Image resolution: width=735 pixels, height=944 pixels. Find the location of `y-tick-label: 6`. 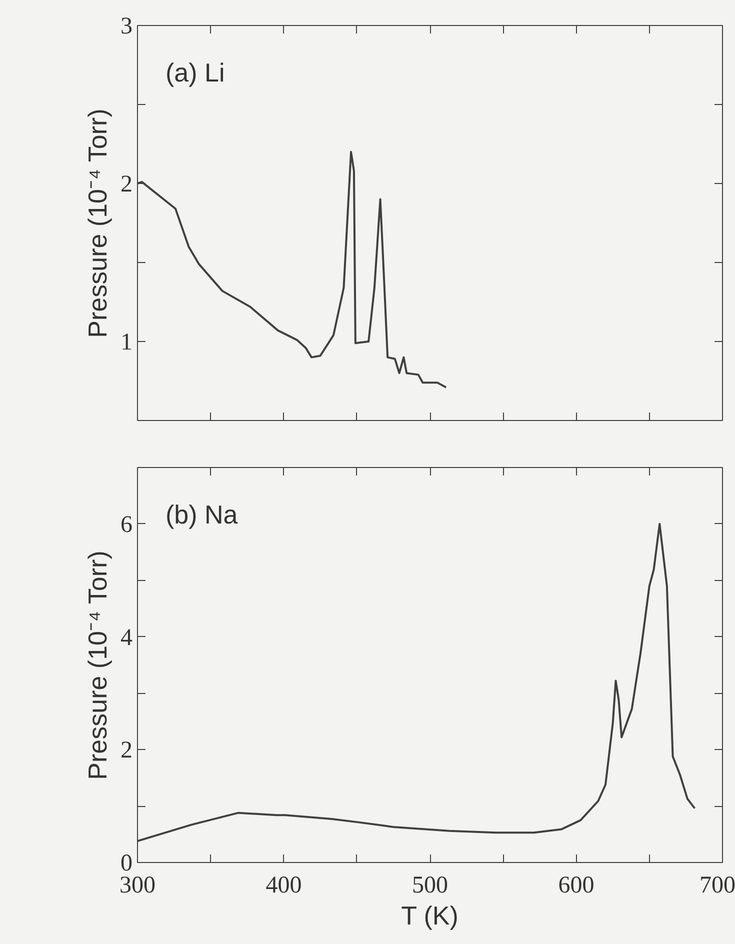

y-tick-label: 6 is located at coordinates (126, 525).